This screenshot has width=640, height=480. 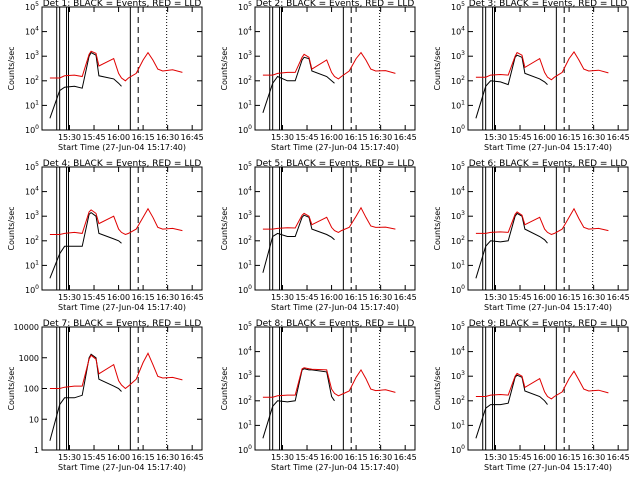 I want to click on chart-title: Det 6: BLACK = Events, RED = LLD, so click(x=548, y=164).